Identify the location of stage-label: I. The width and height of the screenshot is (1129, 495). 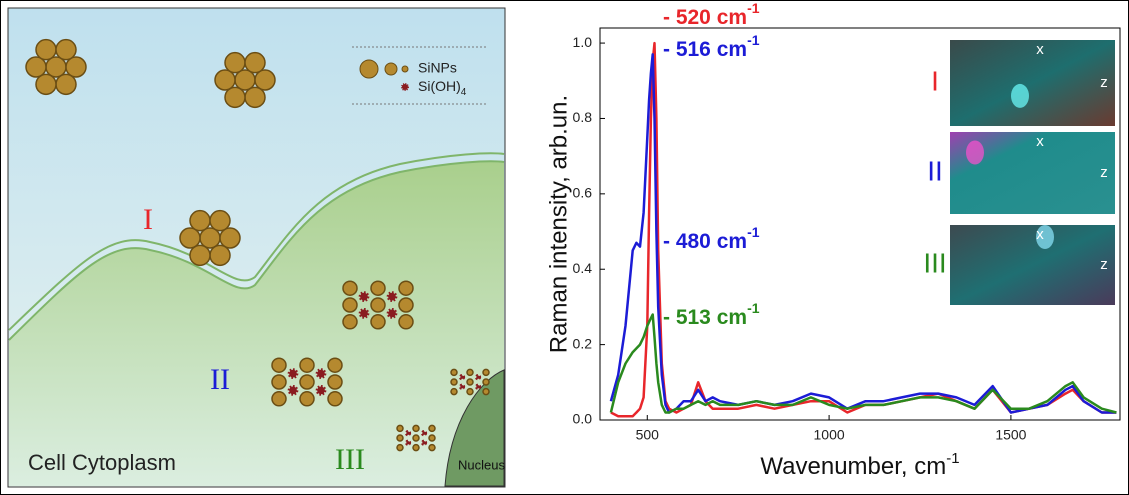
(148, 219).